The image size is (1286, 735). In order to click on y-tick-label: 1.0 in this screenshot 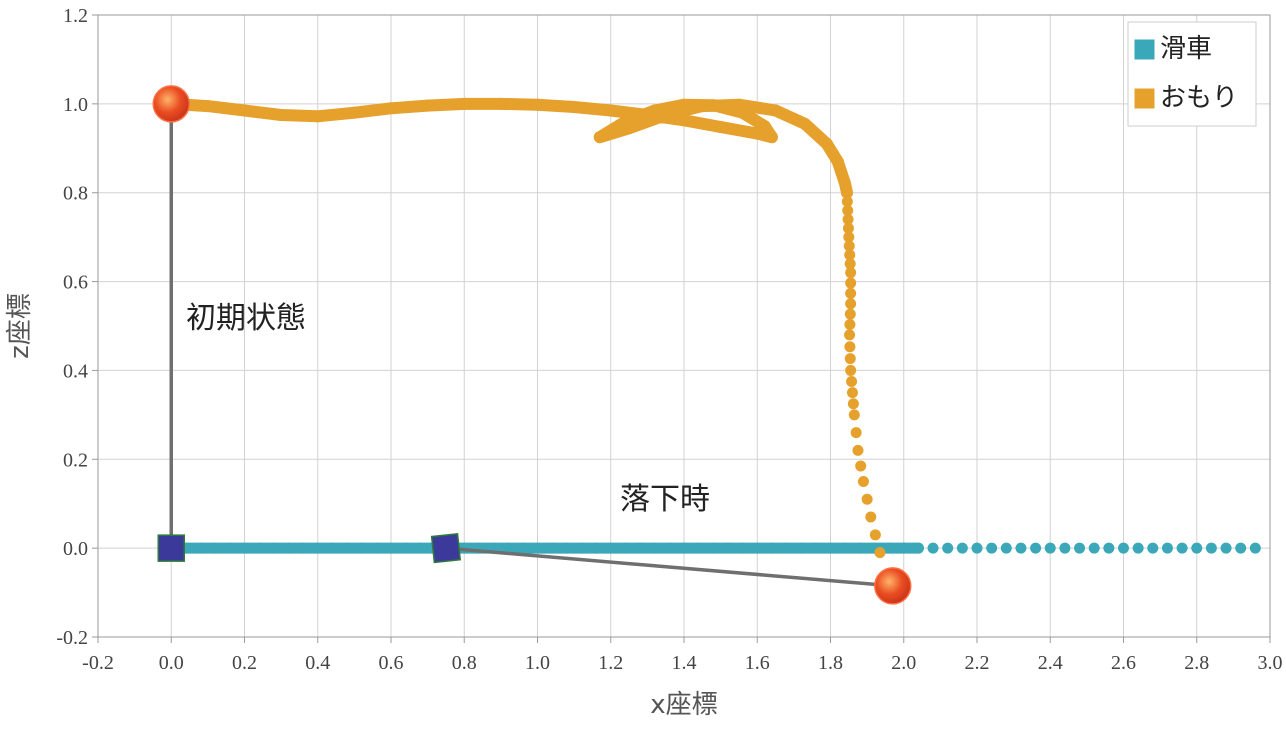, I will do `click(75, 105)`.